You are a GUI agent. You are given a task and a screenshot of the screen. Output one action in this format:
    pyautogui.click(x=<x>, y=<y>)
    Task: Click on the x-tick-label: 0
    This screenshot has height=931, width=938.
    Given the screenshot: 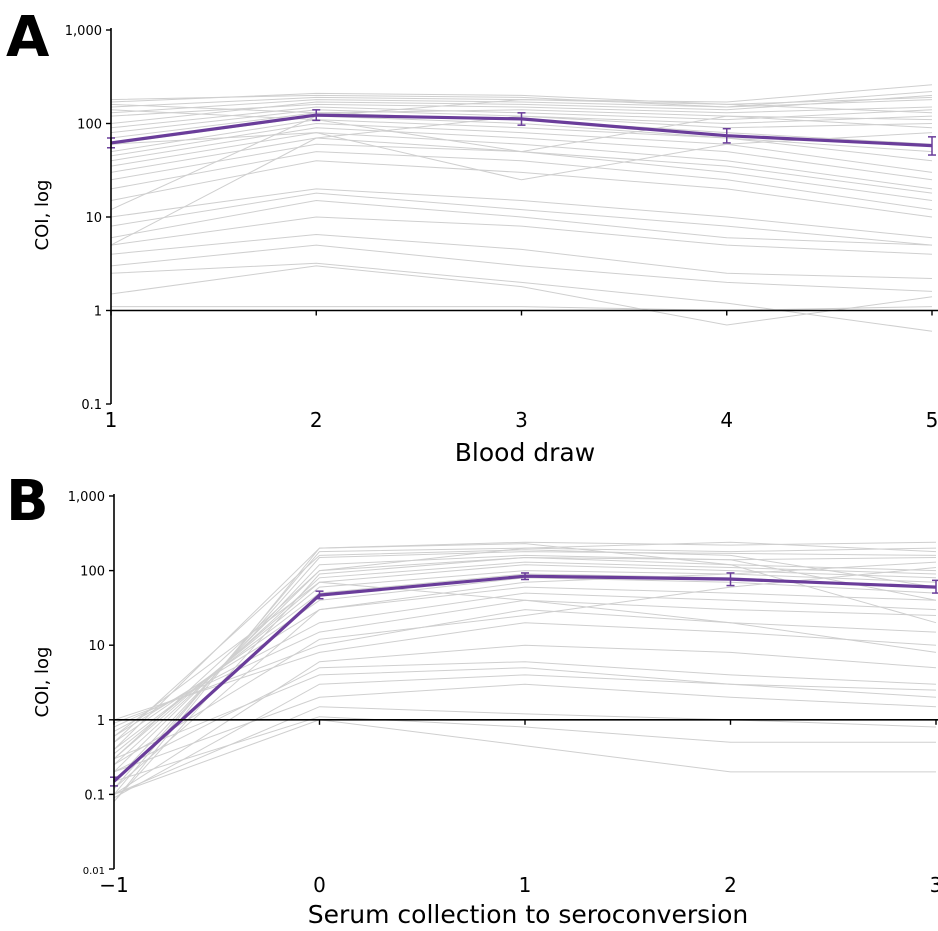 What is the action you would take?
    pyautogui.click(x=319, y=885)
    